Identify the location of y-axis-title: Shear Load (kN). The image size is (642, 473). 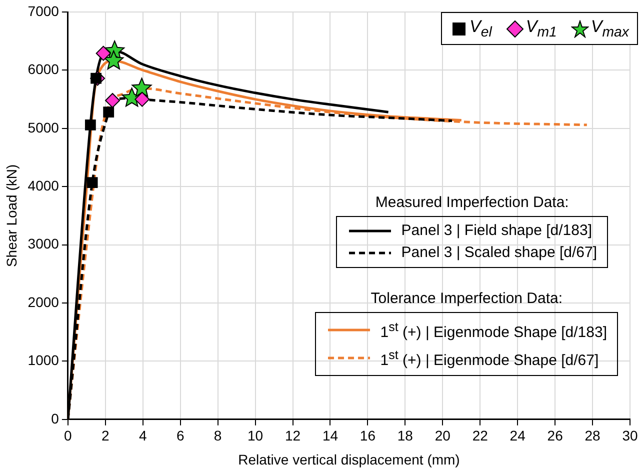
(11, 216).